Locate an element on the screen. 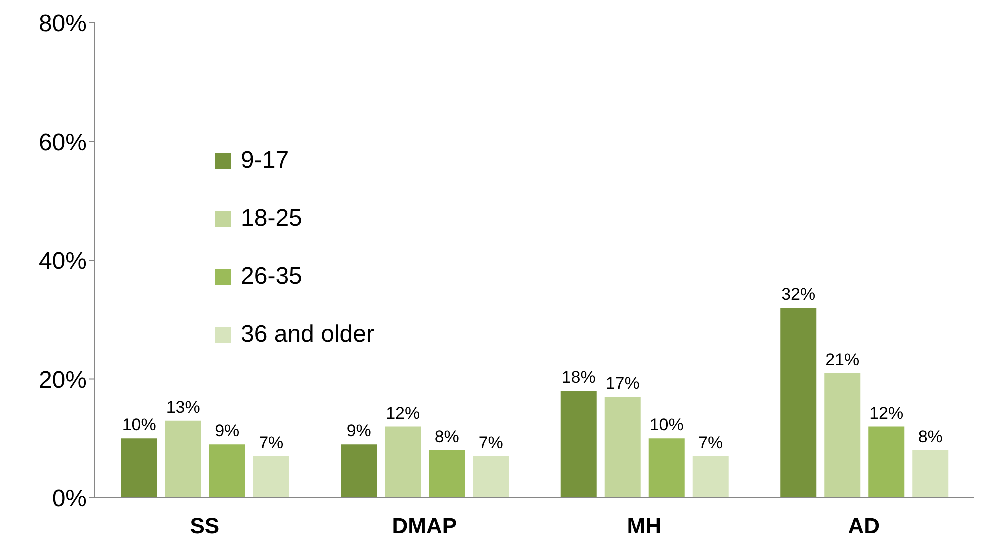  y-tick-label: 80% is located at coordinates (62, 24).